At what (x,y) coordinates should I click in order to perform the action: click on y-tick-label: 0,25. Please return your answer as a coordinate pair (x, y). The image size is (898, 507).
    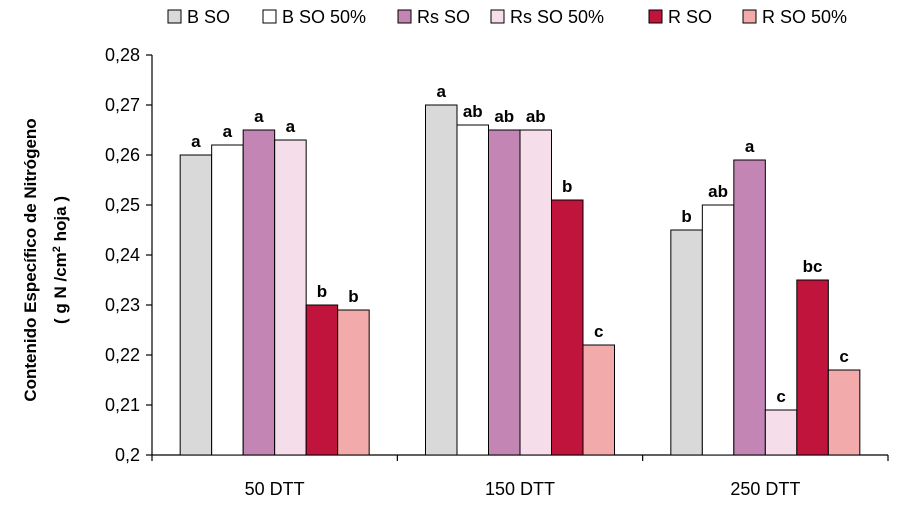
    Looking at the image, I should click on (122, 205).